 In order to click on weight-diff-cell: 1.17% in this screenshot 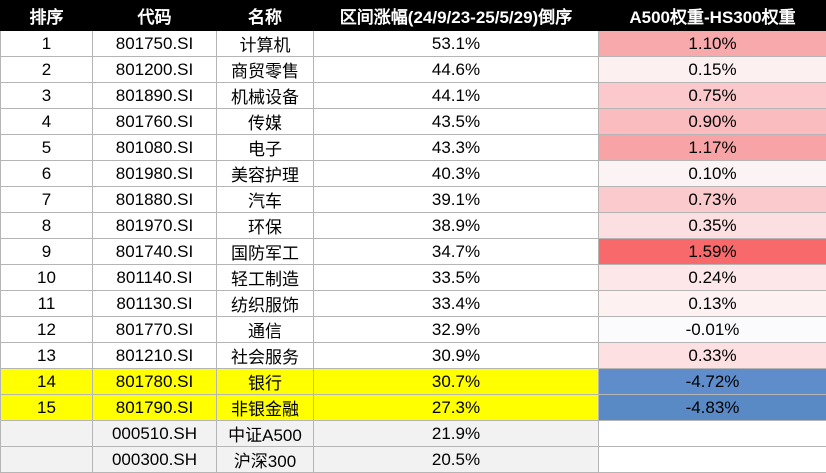, I will do `click(712, 148)`.